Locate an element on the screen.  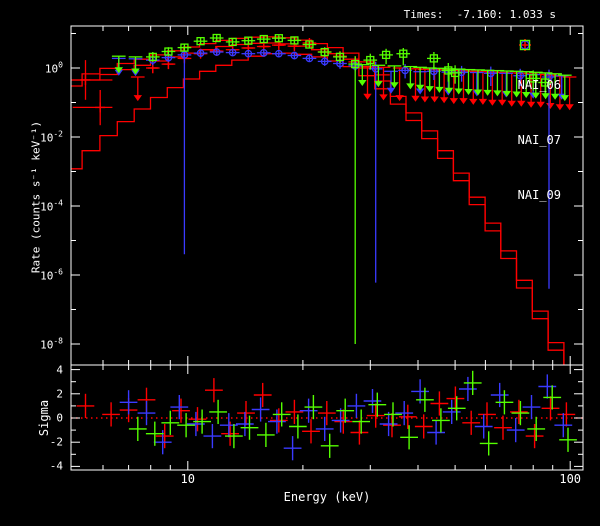
series-nai_06-residuals is located at coordinates (326, 413).